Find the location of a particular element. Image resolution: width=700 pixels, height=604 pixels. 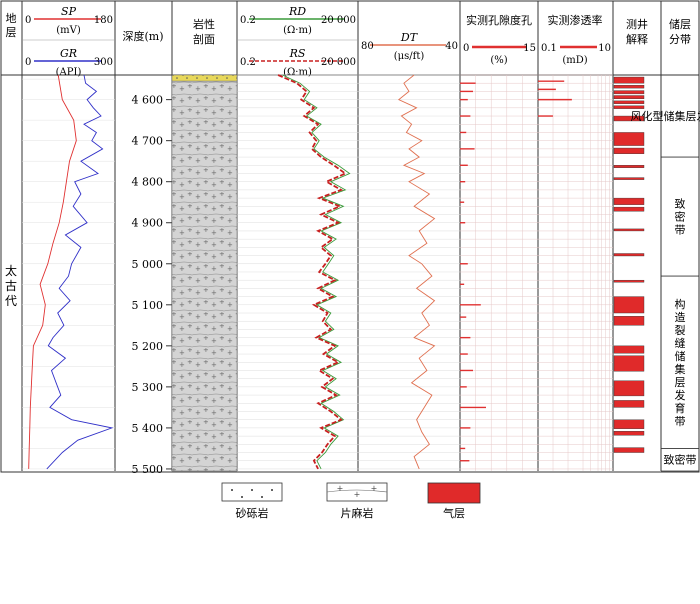

lith-header-1: 岩性 is located at coordinates (204, 24).